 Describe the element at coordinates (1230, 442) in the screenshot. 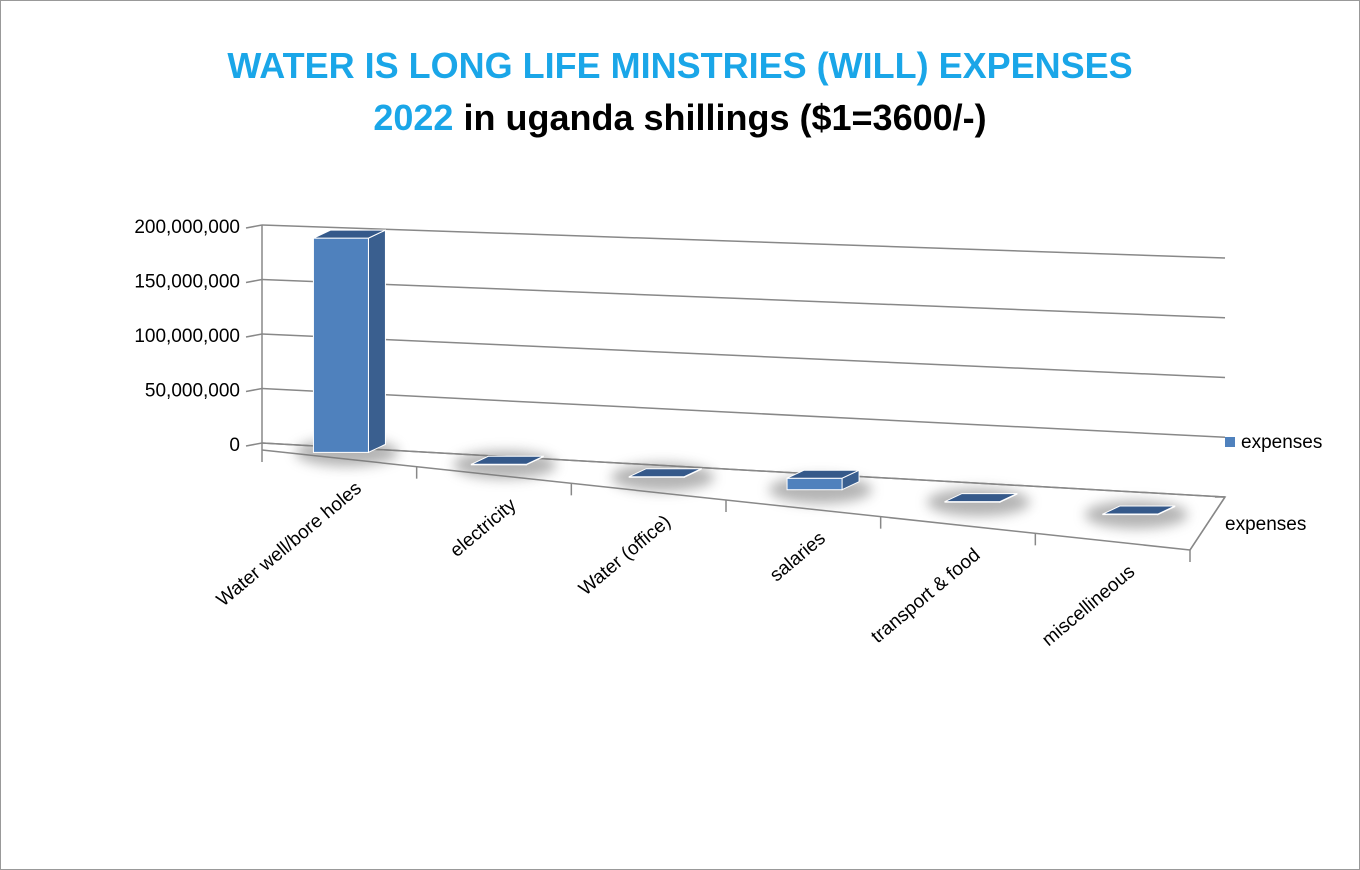

I see `legend-swatch` at that location.